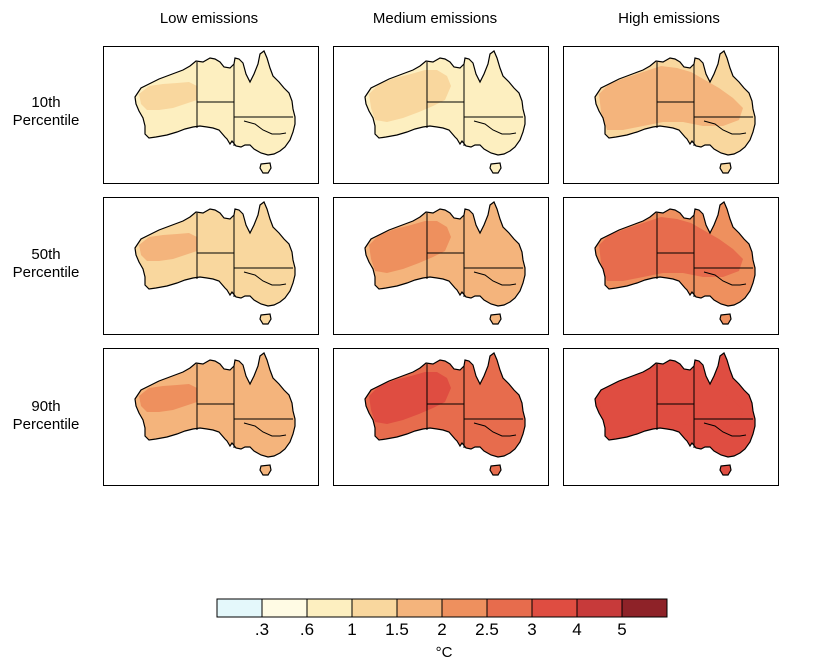  I want to click on colorbar-tick-label: 2.5, so click(487, 629).